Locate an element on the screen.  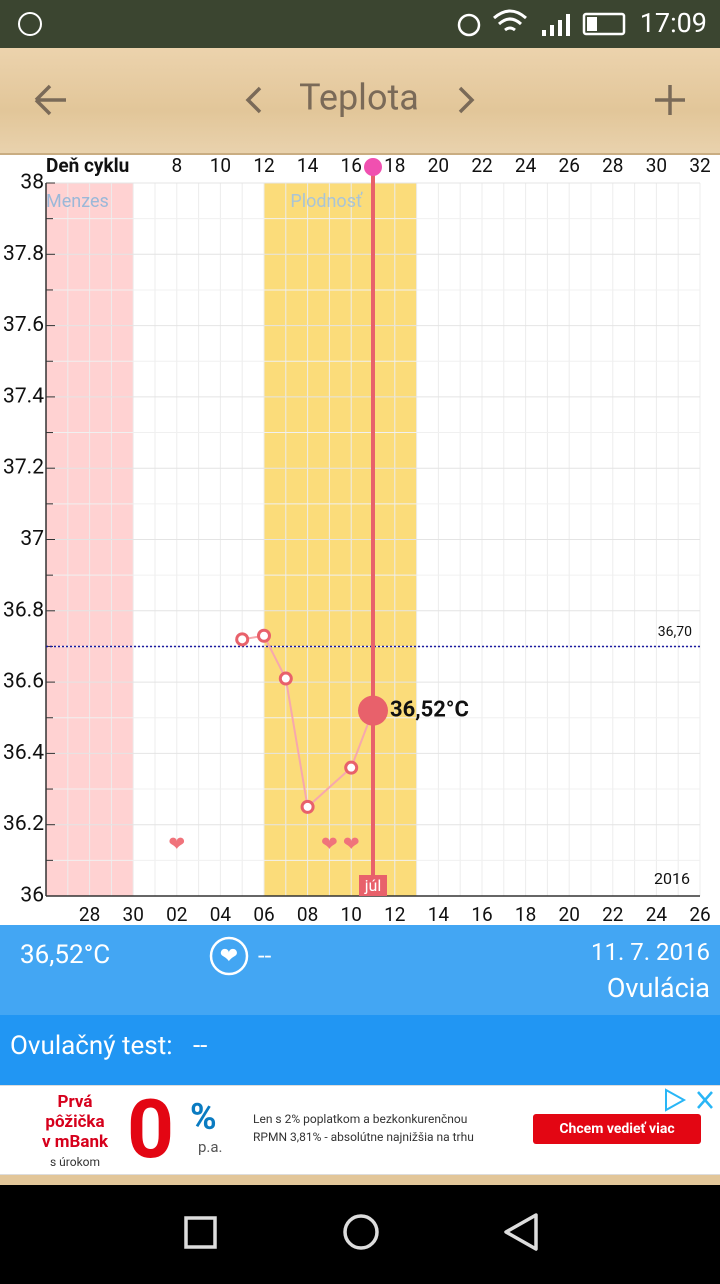
y-tick-label: 36.6 is located at coordinates (23, 682).